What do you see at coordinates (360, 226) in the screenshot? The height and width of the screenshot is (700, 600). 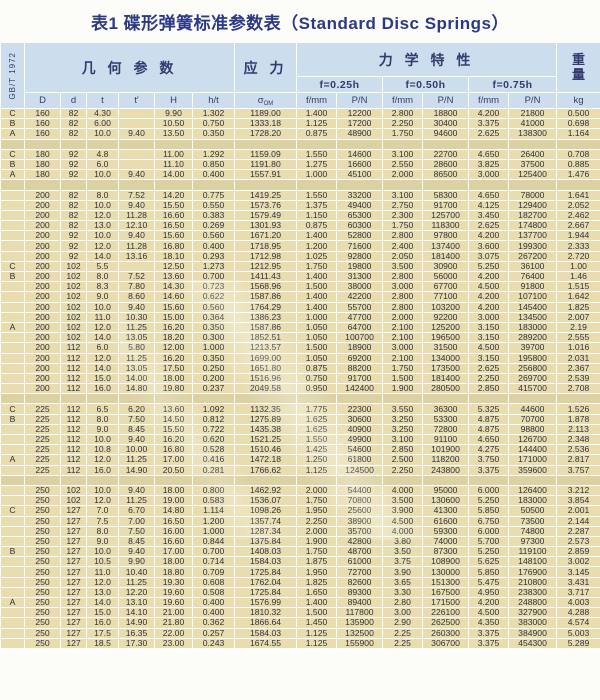 I see `value-cell: 60300` at bounding box center [360, 226].